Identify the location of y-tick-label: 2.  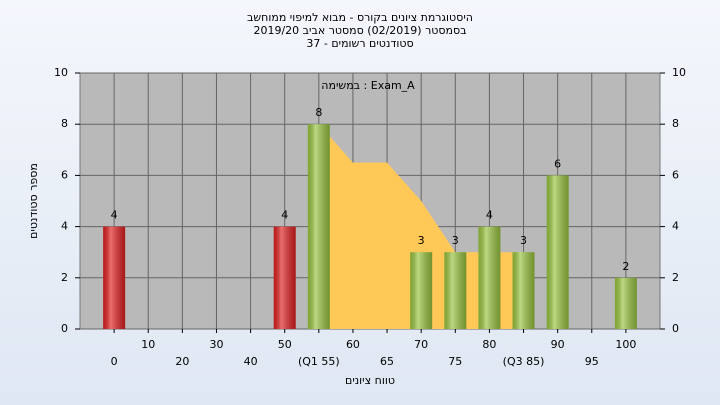
(64, 277).